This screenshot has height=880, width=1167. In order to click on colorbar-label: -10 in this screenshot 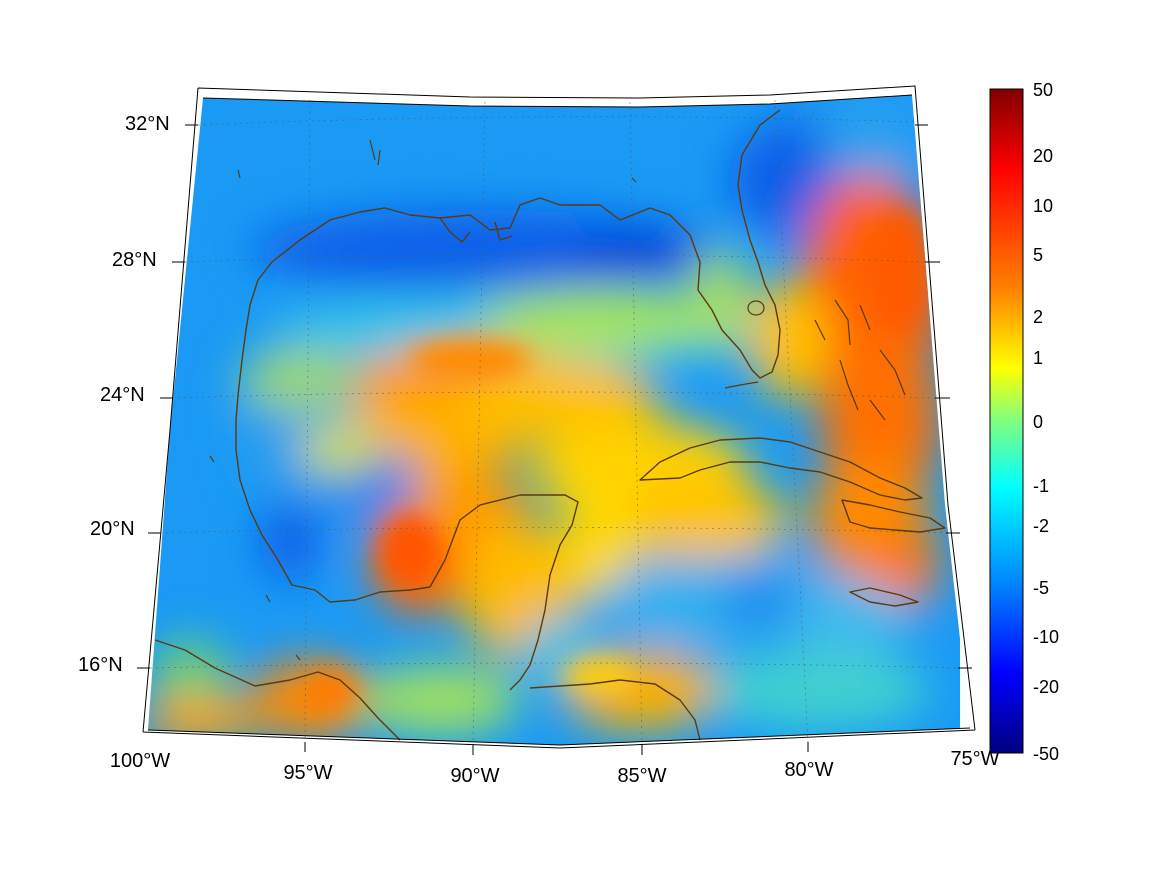, I will do `click(1046, 637)`.